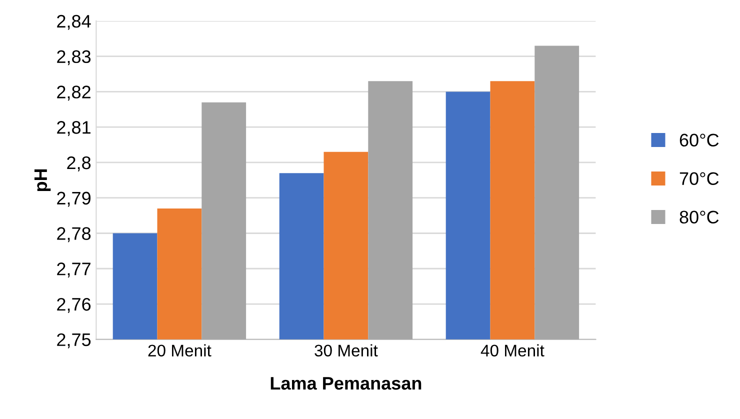 The width and height of the screenshot is (740, 419). Describe the element at coordinates (346, 350) in the screenshot. I see `x-tick-label: 30 Menit` at that location.